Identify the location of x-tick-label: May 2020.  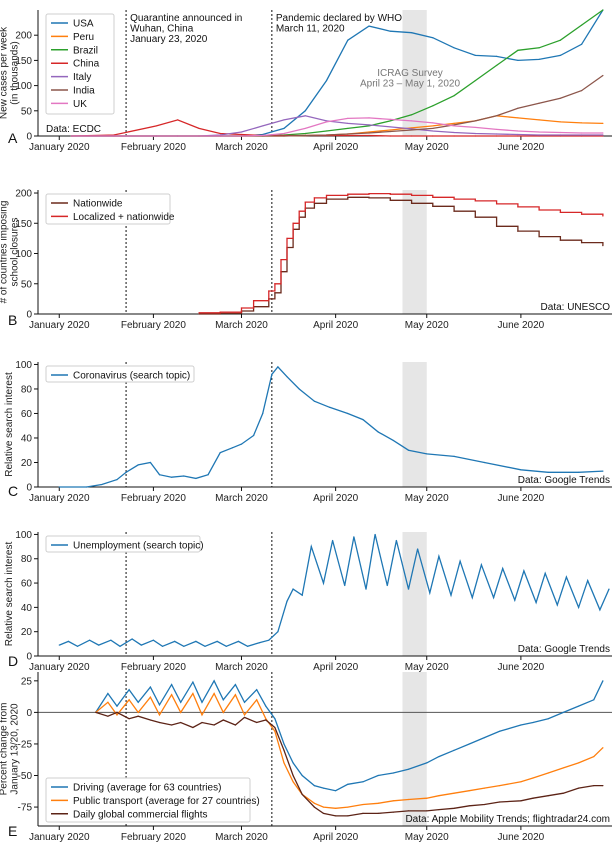
(427, 667).